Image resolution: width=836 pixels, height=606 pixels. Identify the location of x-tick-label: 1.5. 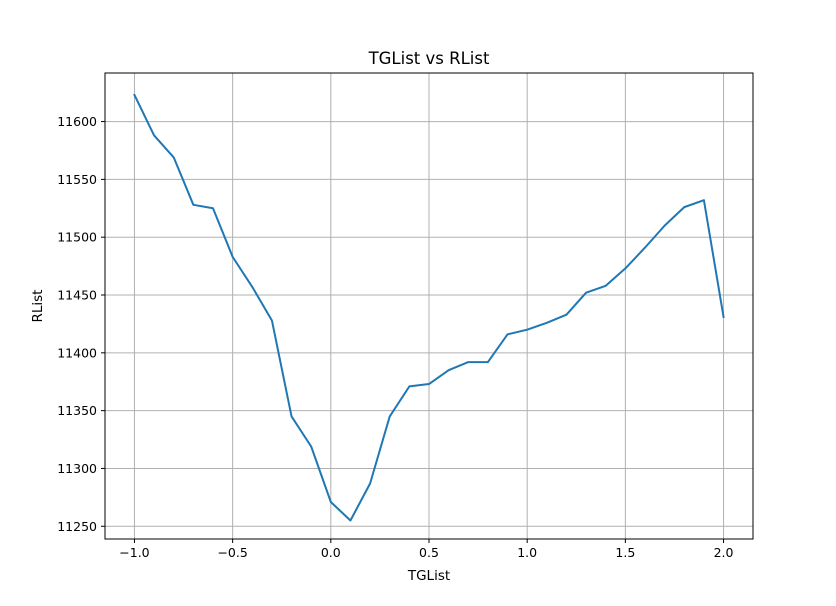
(625, 552).